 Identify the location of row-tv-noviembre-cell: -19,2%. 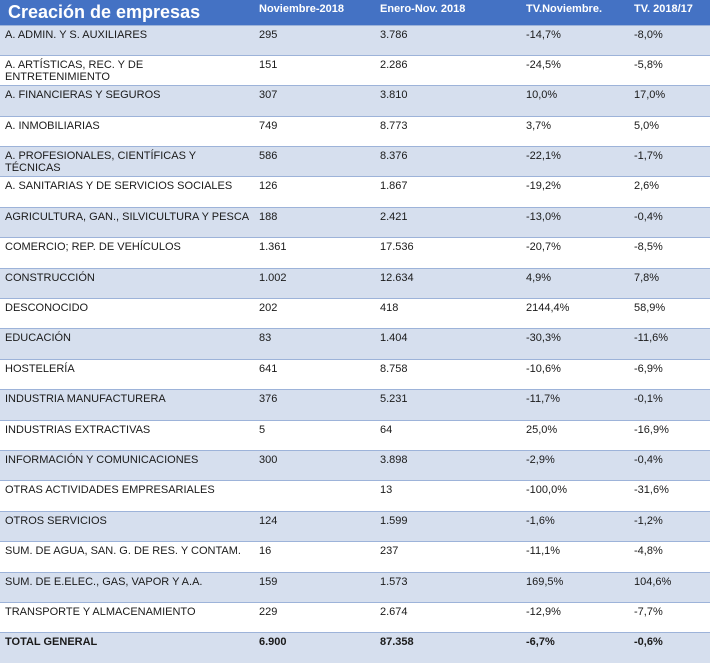
(571, 192).